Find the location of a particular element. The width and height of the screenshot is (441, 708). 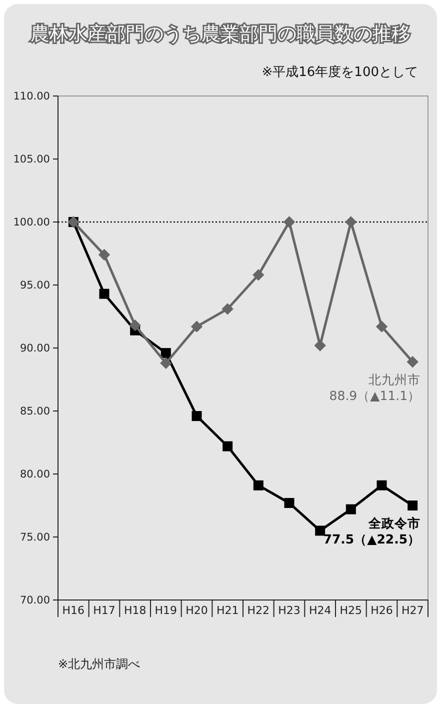

y-tick-label: 75.00 is located at coordinates (35, 538).